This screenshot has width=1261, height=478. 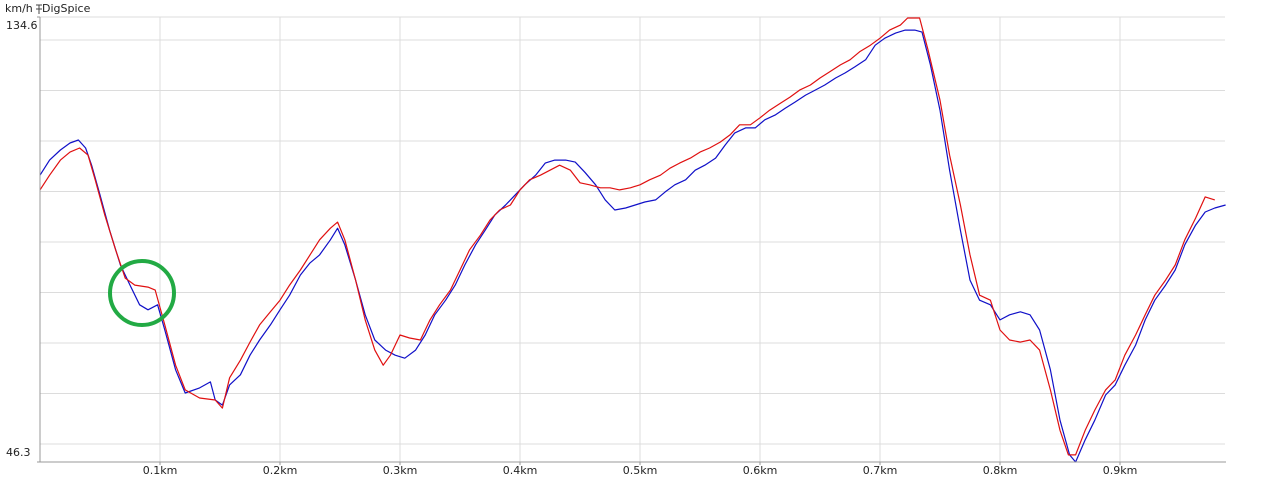 I want to click on x-tick-label: 0.5km, so click(x=640, y=470).